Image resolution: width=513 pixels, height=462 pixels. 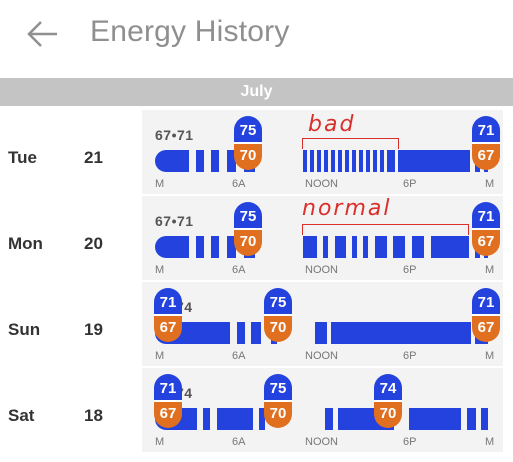 I want to click on usage-card: 67•71 M 6A NOON 6P M, so click(x=322, y=238).